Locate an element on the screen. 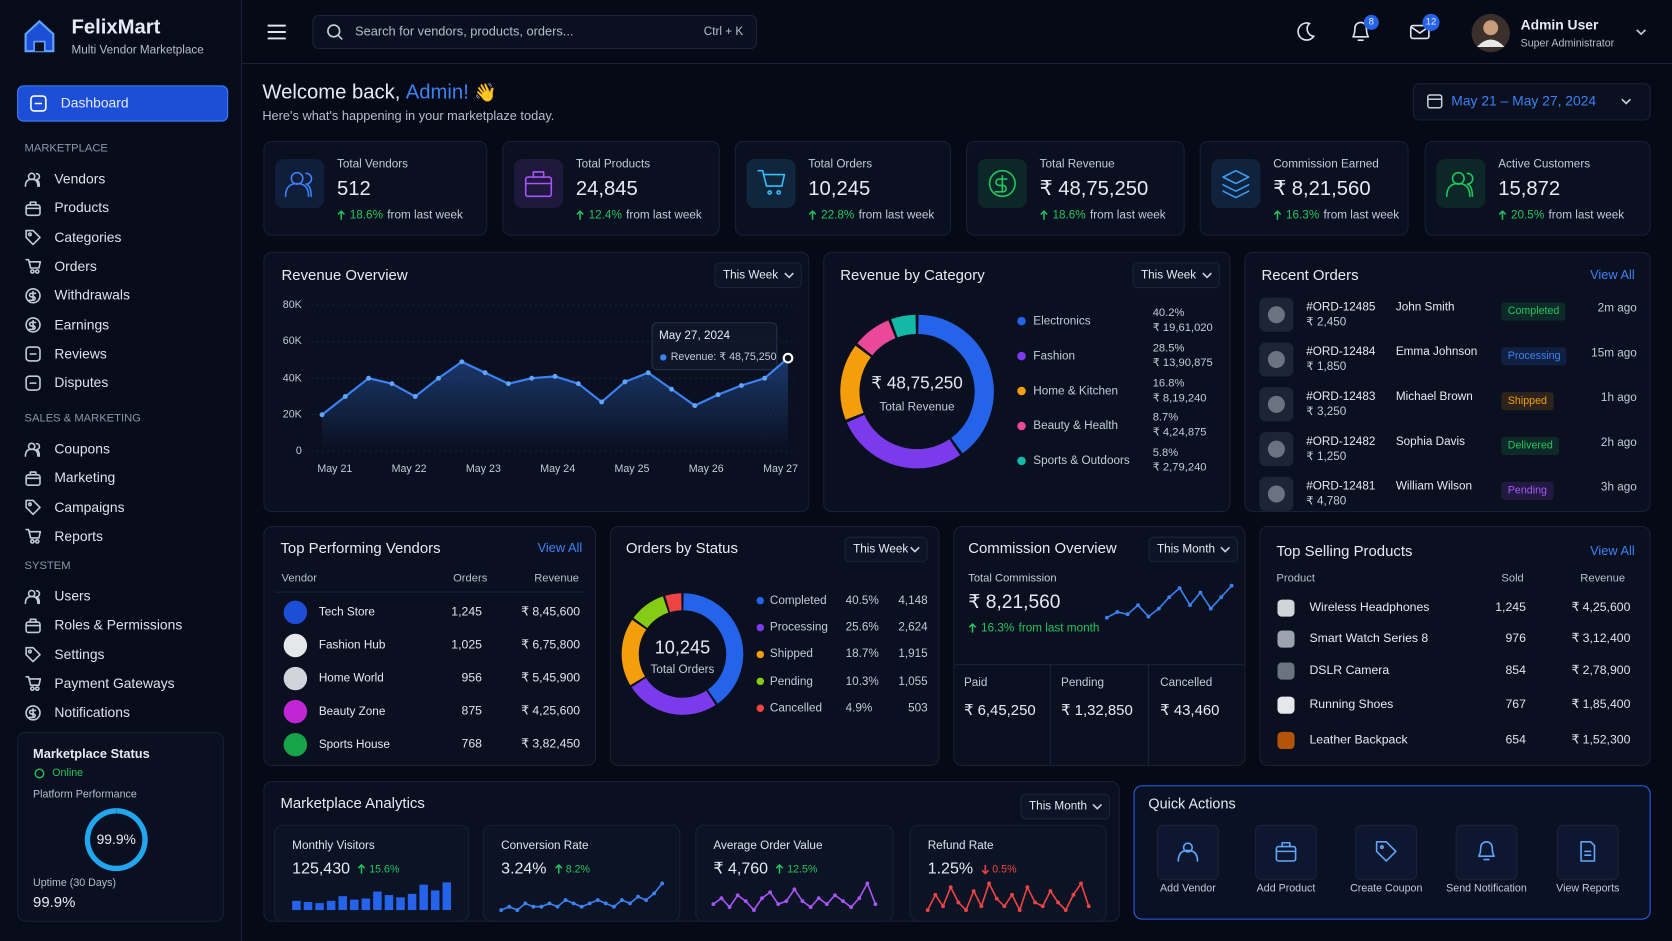 Image resolution: width=1672 pixels, height=941 pixels. legend-label: Home & Kitchen is located at coordinates (1076, 391).